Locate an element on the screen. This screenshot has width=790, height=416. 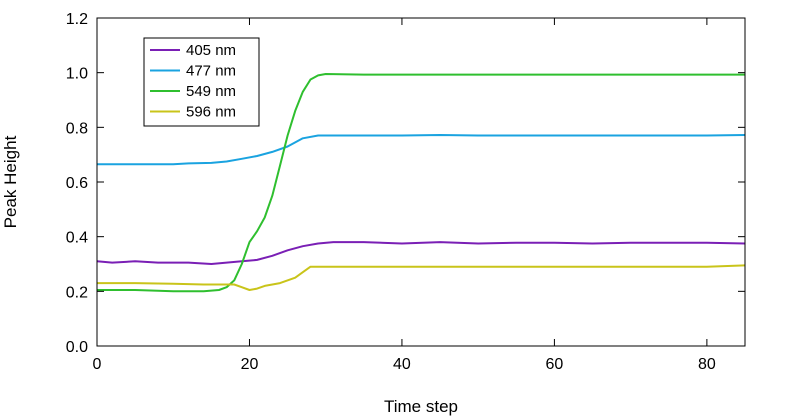
y-tick-label: 0.4 is located at coordinates (77, 238).